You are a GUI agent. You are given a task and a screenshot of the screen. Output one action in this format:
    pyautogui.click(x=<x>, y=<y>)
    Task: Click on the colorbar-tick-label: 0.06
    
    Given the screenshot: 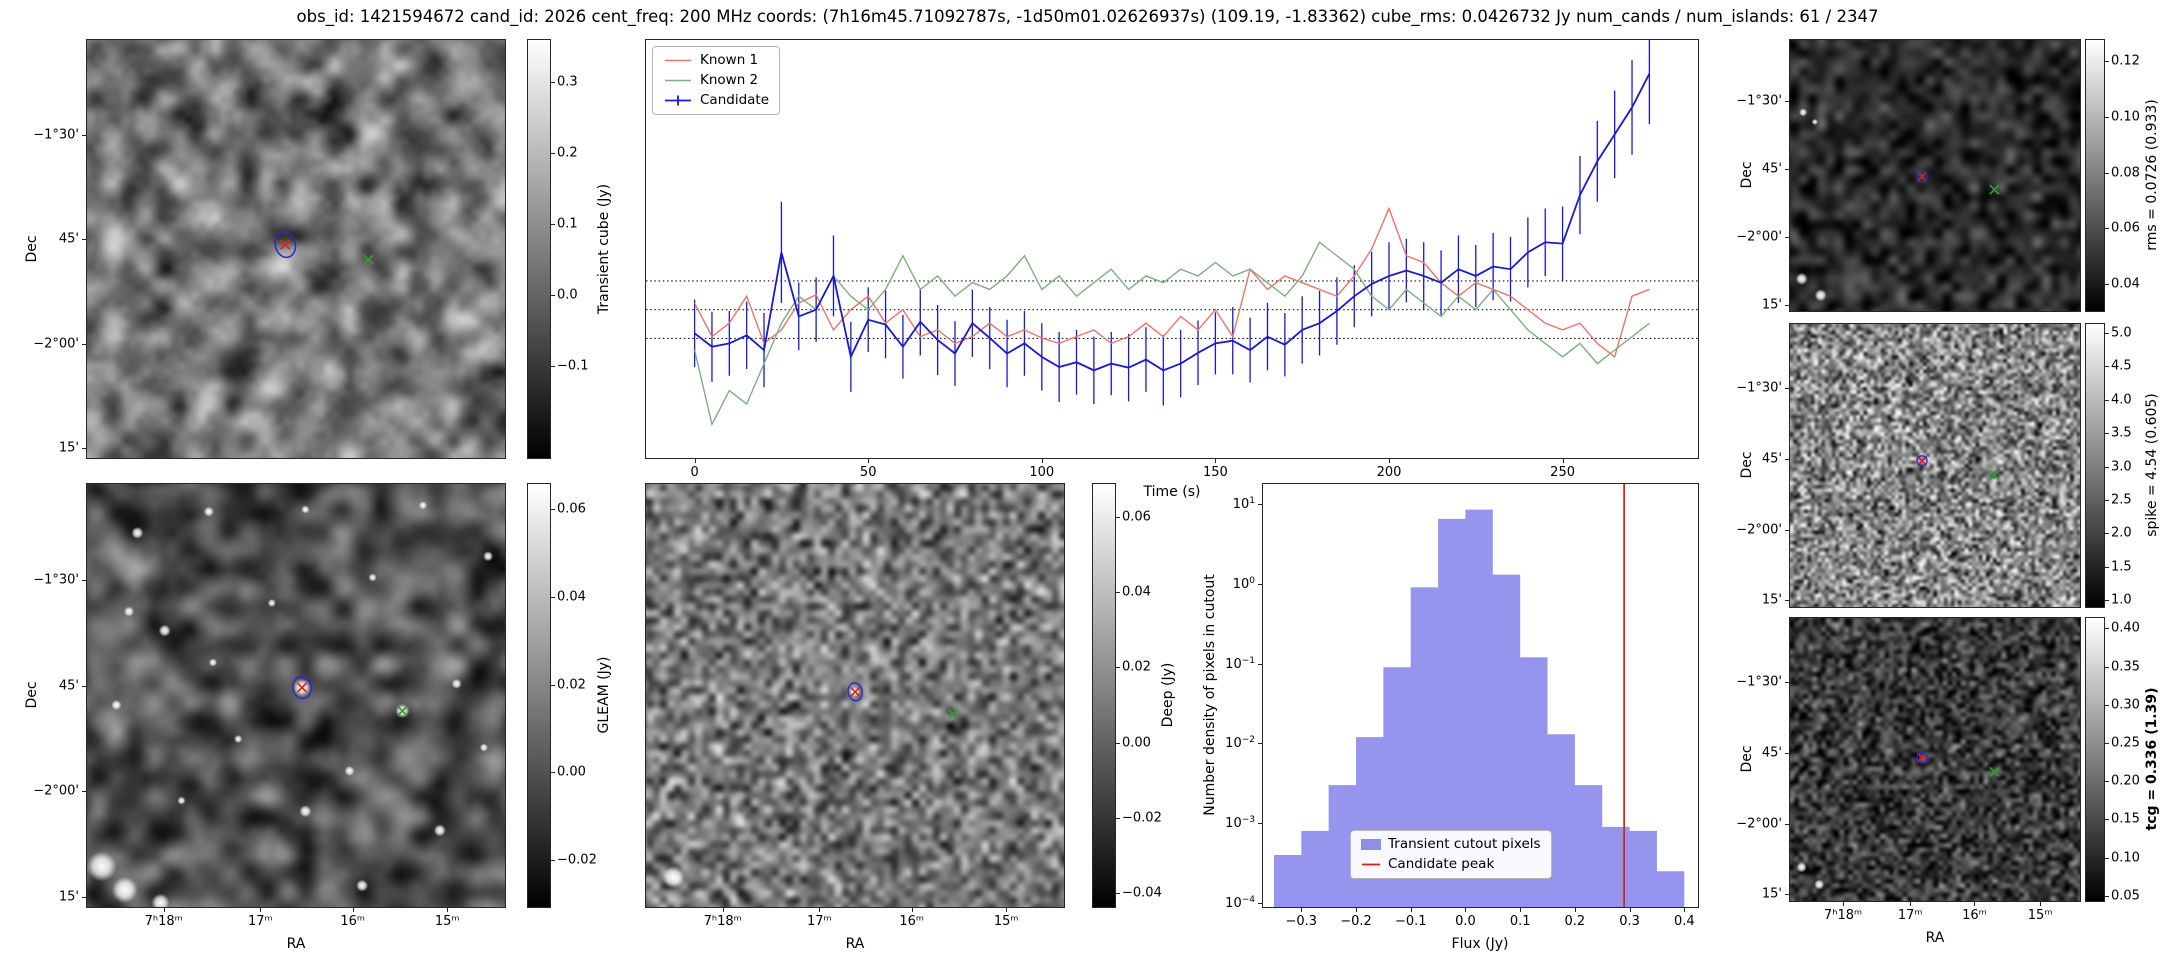 What is the action you would take?
    pyautogui.click(x=1136, y=517)
    